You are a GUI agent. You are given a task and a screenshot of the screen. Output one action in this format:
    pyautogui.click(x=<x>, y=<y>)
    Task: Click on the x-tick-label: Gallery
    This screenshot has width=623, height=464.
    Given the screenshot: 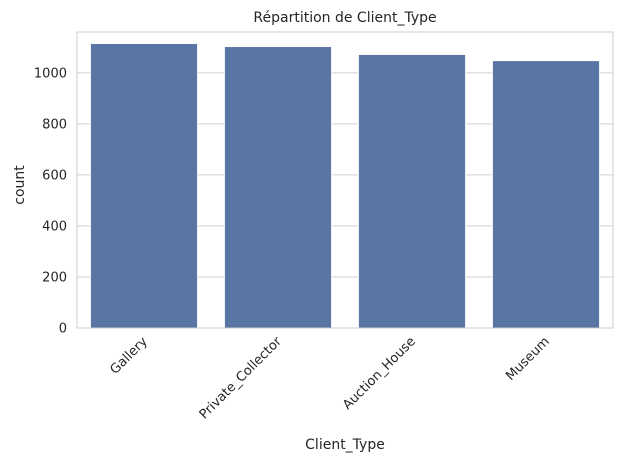 What is the action you would take?
    pyautogui.click(x=129, y=356)
    